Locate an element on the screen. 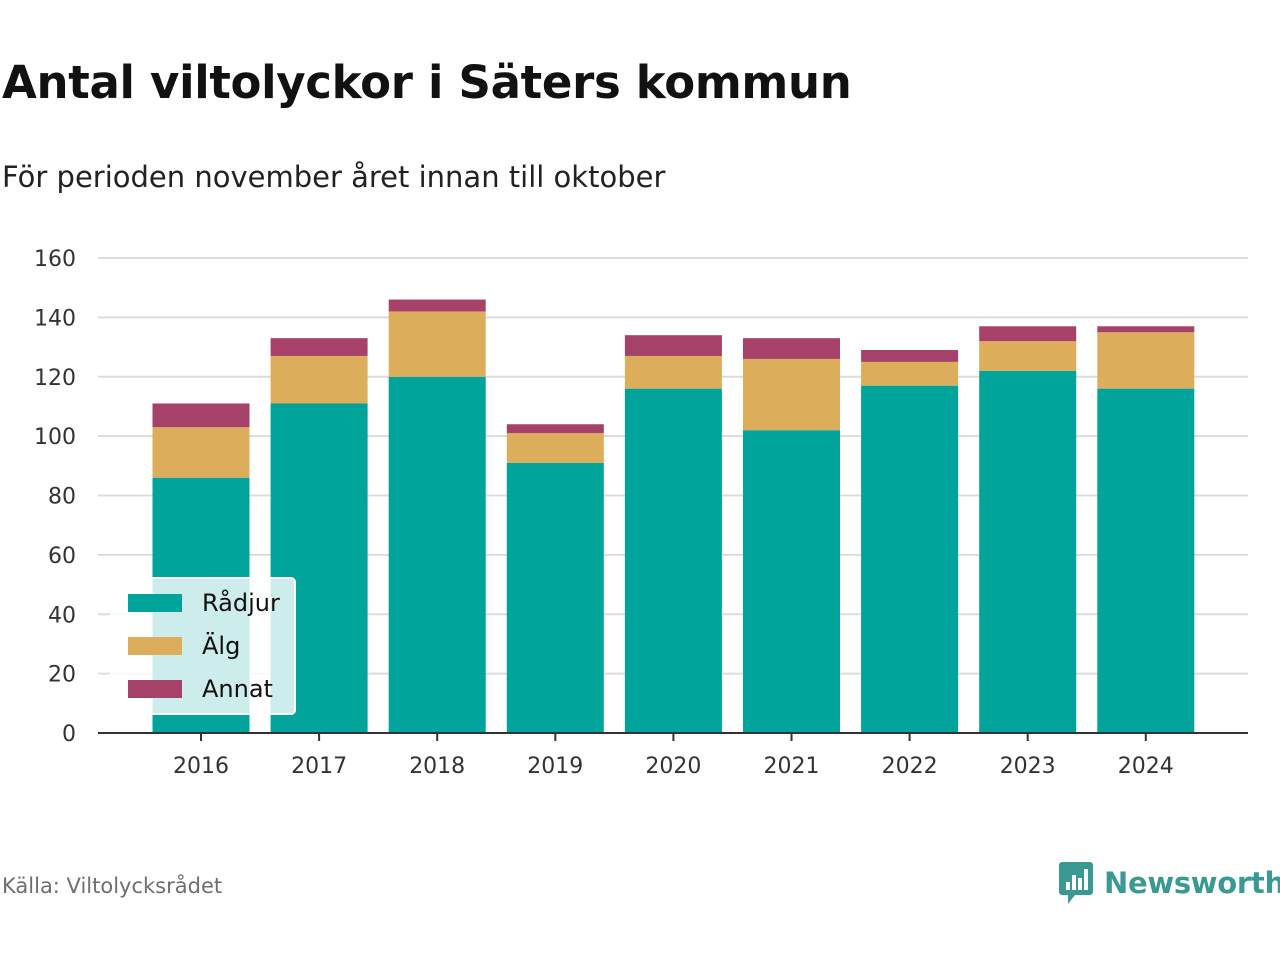 The width and height of the screenshot is (1280, 960). x-tick-label: 2017 is located at coordinates (319, 766).